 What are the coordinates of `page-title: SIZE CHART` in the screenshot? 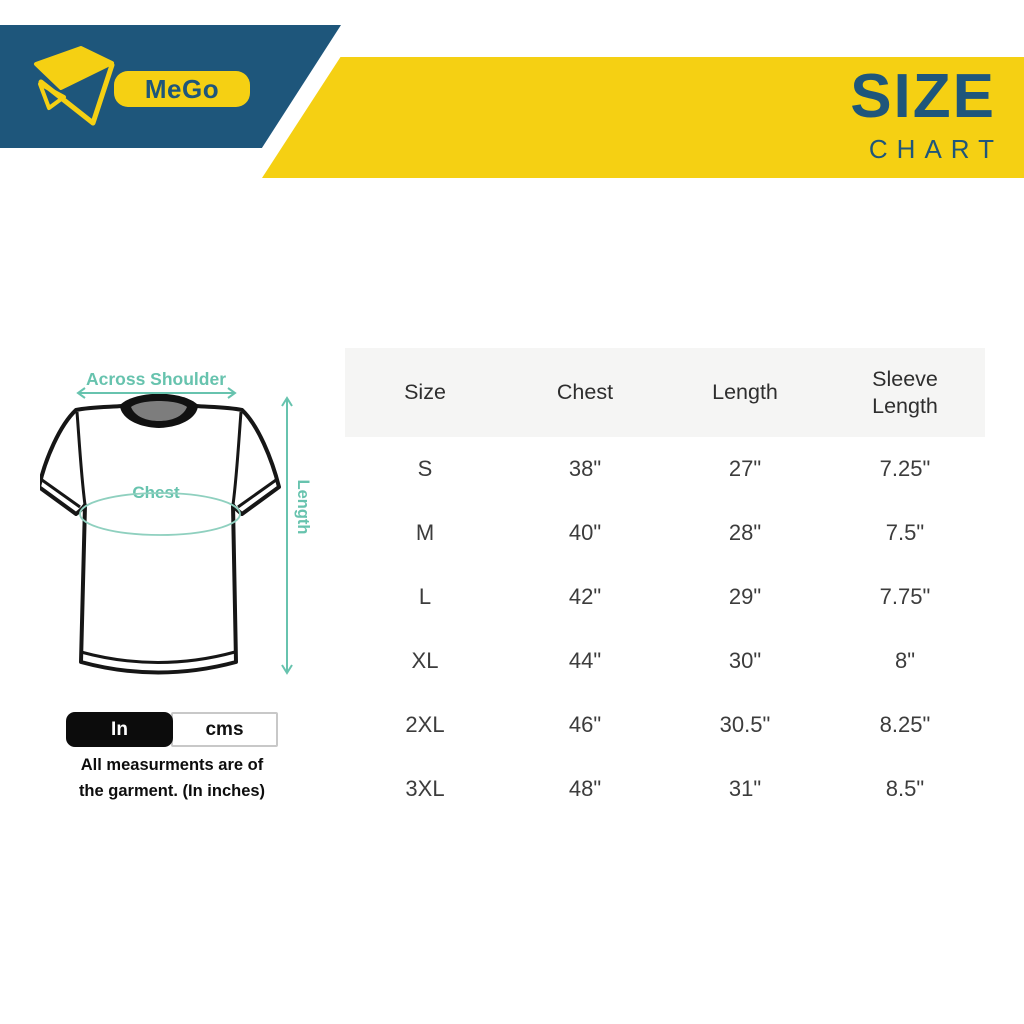 It's located at (877, 115).